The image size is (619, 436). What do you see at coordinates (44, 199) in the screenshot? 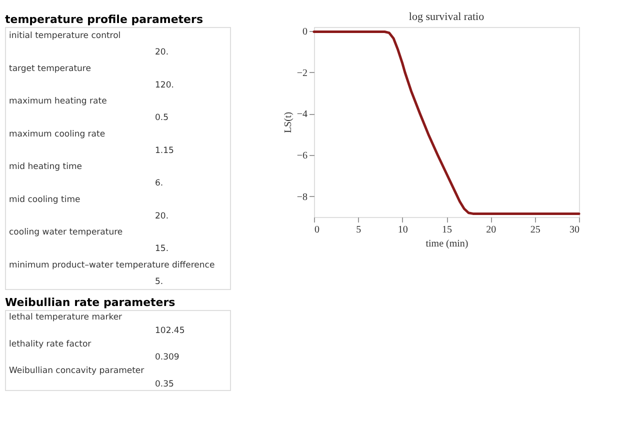
I see `text: mid cooling time` at bounding box center [44, 199].